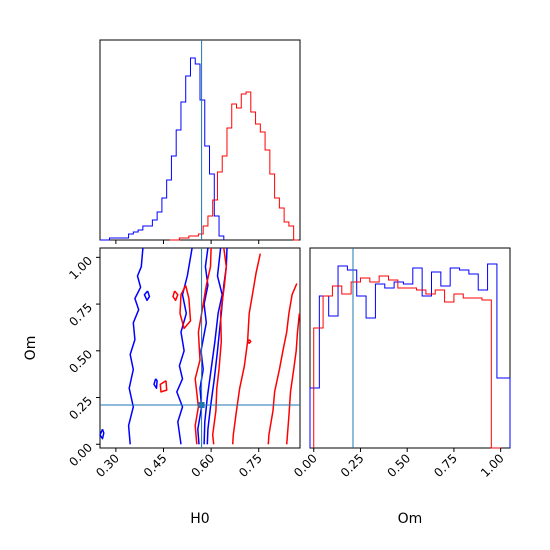 The height and width of the screenshot is (550, 550). What do you see at coordinates (80, 361) in the screenshot?
I see `contour-ytick-label: 0.50` at bounding box center [80, 361].